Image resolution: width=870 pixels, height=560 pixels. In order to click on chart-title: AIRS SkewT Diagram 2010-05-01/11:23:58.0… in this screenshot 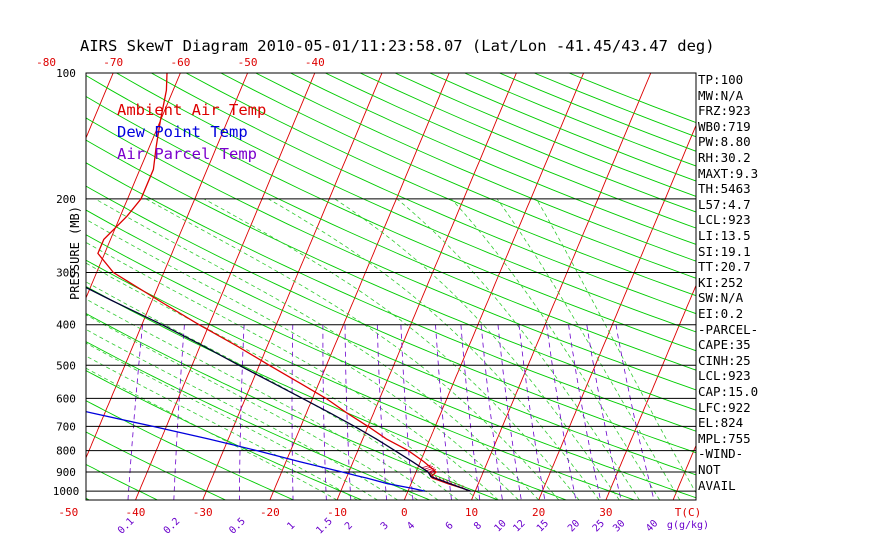, I will do `click(397, 46)`.